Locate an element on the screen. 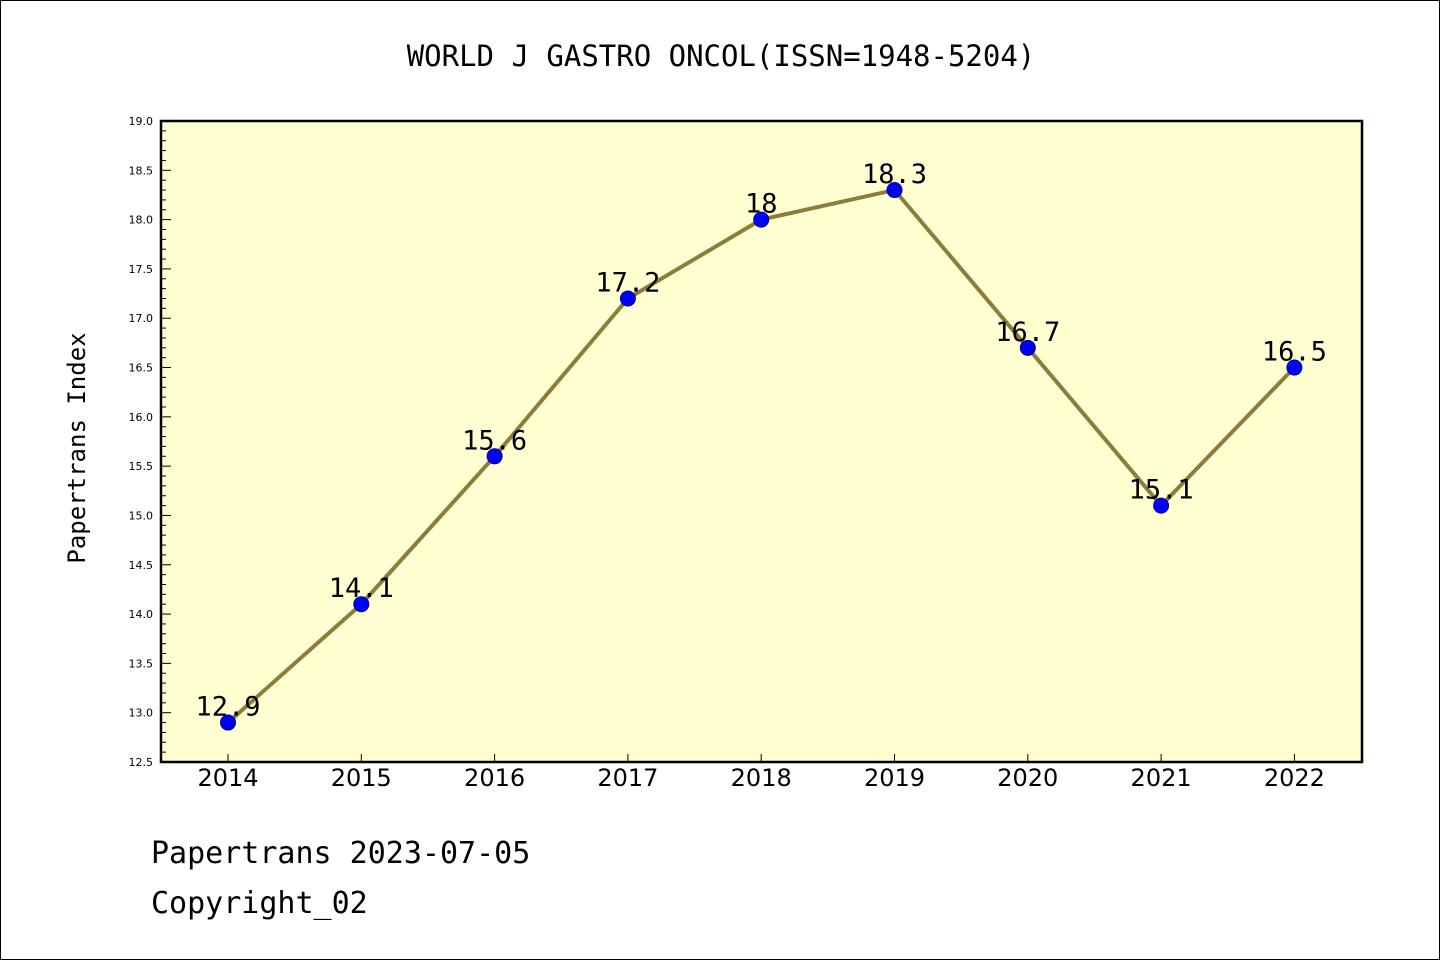  x-tick-label: 2017 is located at coordinates (627, 778).